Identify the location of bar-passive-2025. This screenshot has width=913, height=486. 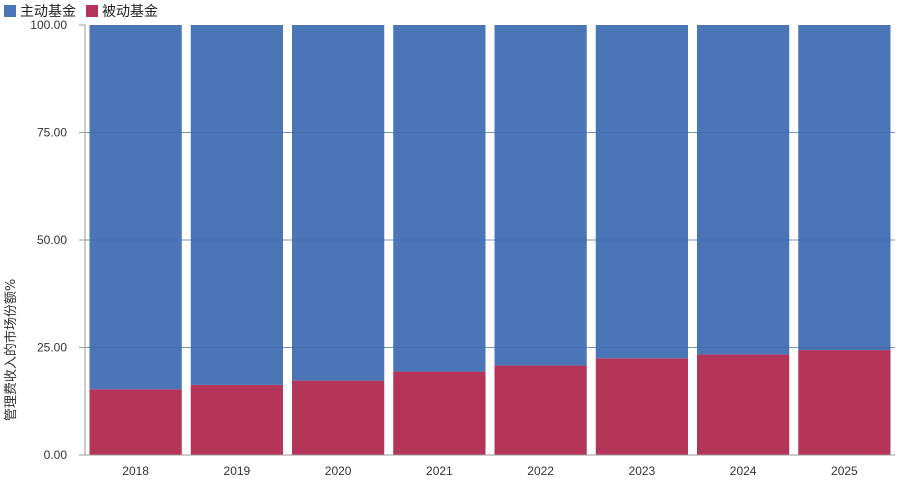
(844, 402).